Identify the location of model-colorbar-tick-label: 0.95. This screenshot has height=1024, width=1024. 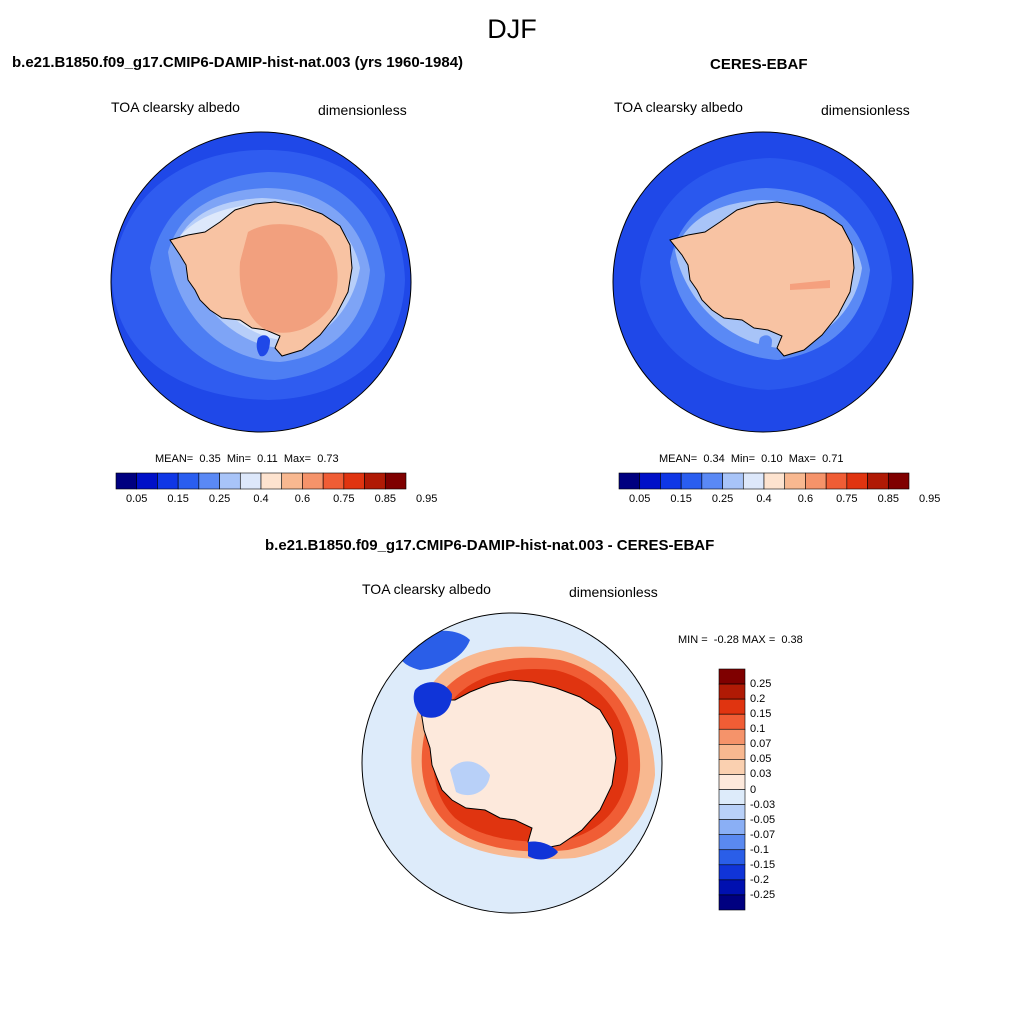
(426, 499).